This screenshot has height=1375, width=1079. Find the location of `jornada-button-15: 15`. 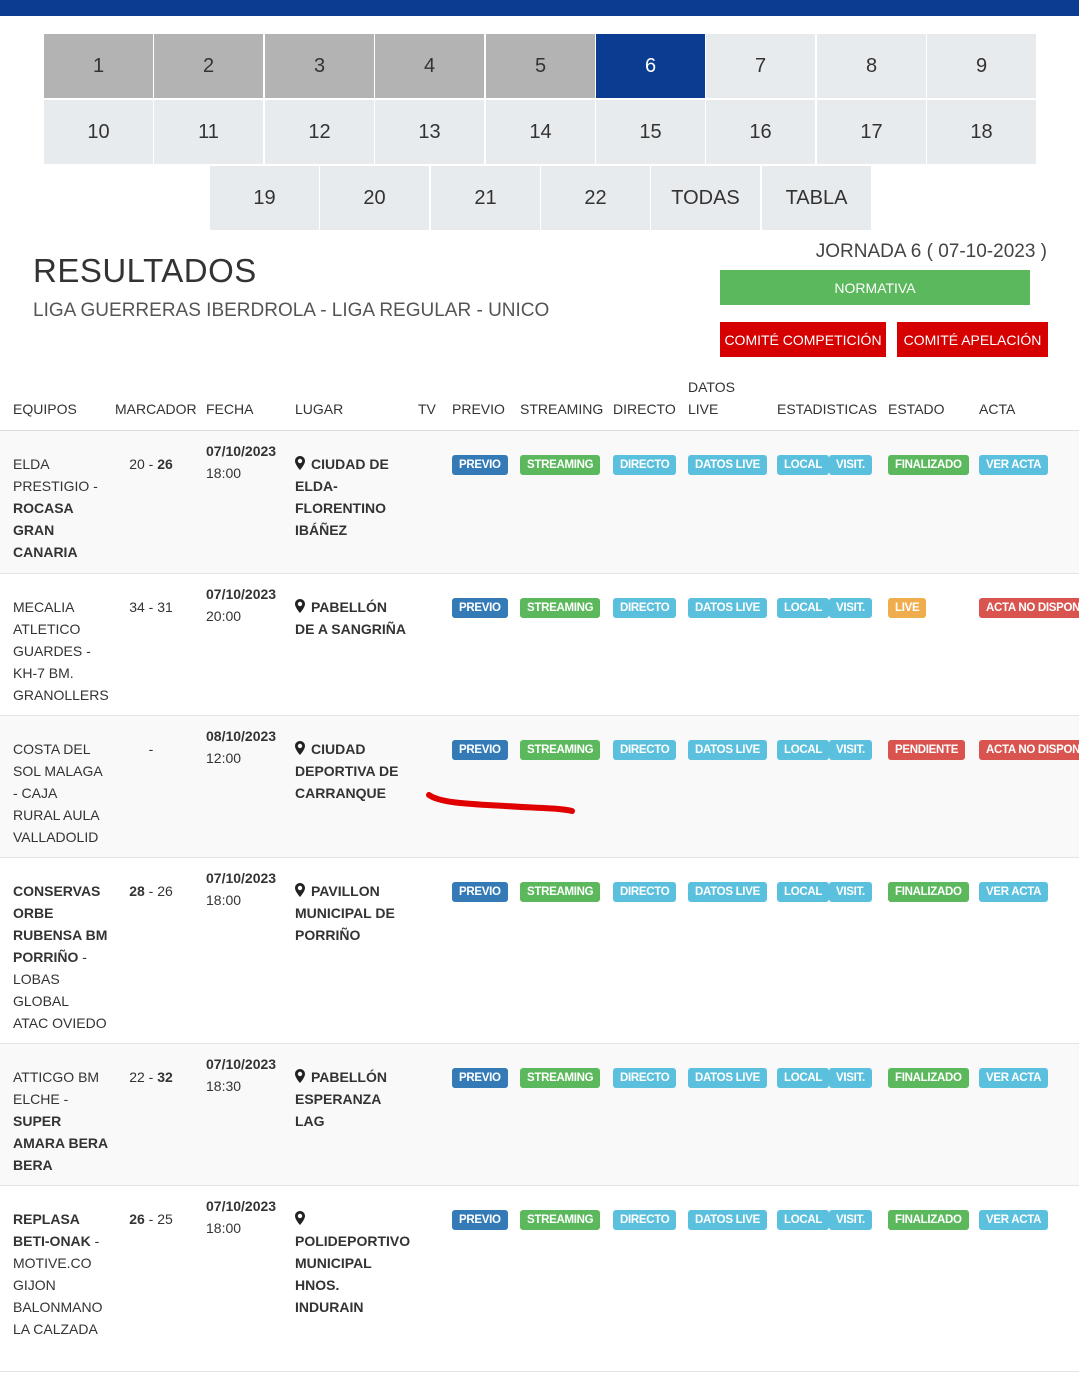

jornada-button-15: 15 is located at coordinates (650, 132).